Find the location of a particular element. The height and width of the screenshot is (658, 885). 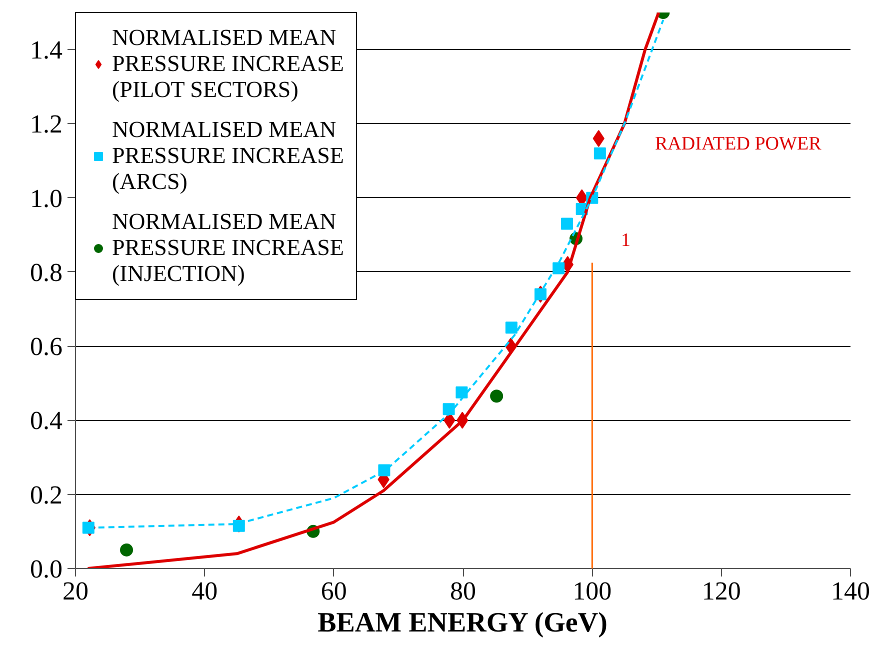

legend-label: NORMALISED MEAN PRESSURE INCREASE (INJECTION) is located at coordinates (228, 248).